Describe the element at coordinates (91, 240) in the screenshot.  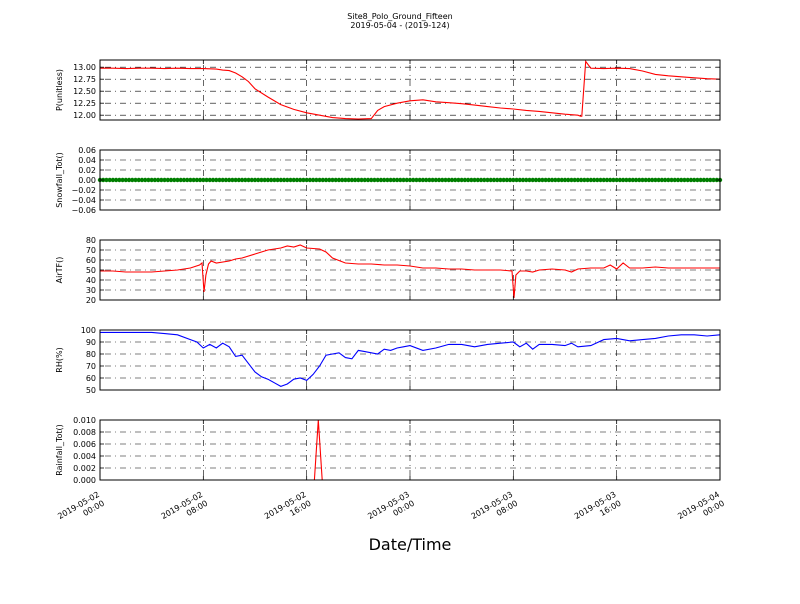
I see `y-tick-label: 80` at that location.